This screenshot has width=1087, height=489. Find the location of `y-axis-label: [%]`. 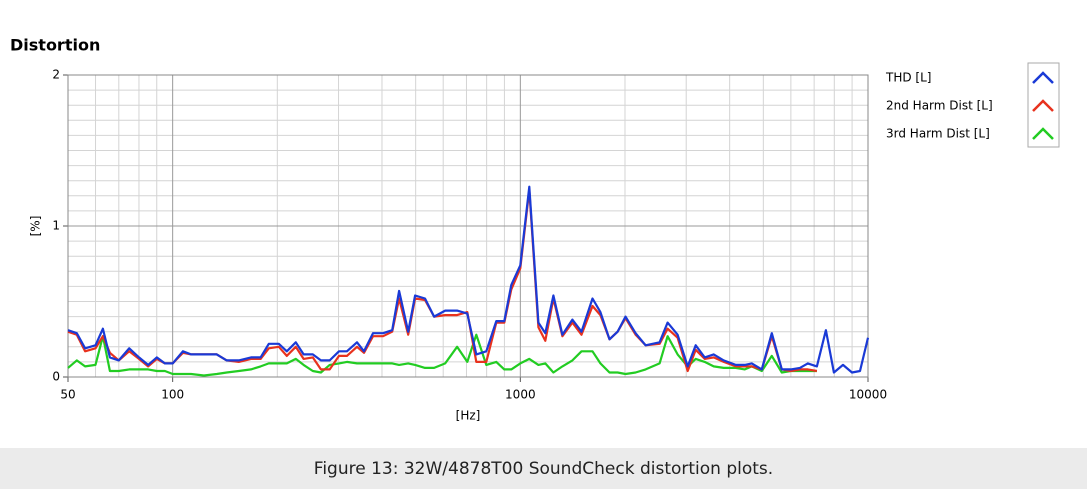

y-axis-label: [%] is located at coordinates (36, 226).